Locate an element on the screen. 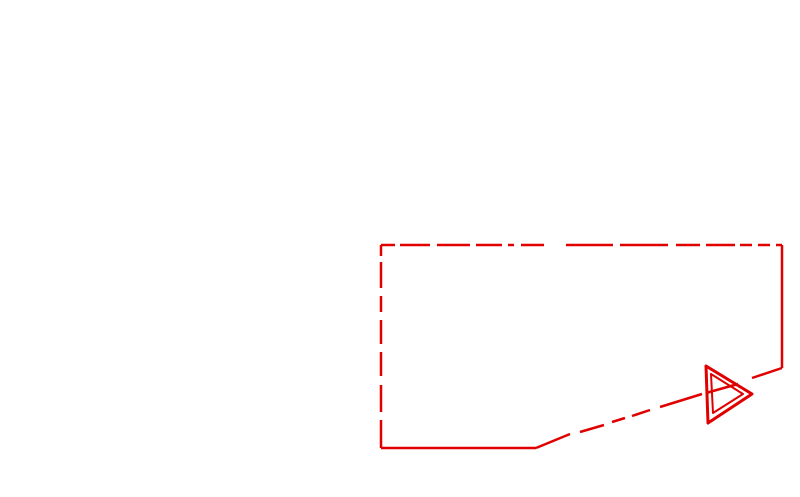 The height and width of the screenshot is (497, 800). play-triangle-inner is located at coordinates (727, 393).